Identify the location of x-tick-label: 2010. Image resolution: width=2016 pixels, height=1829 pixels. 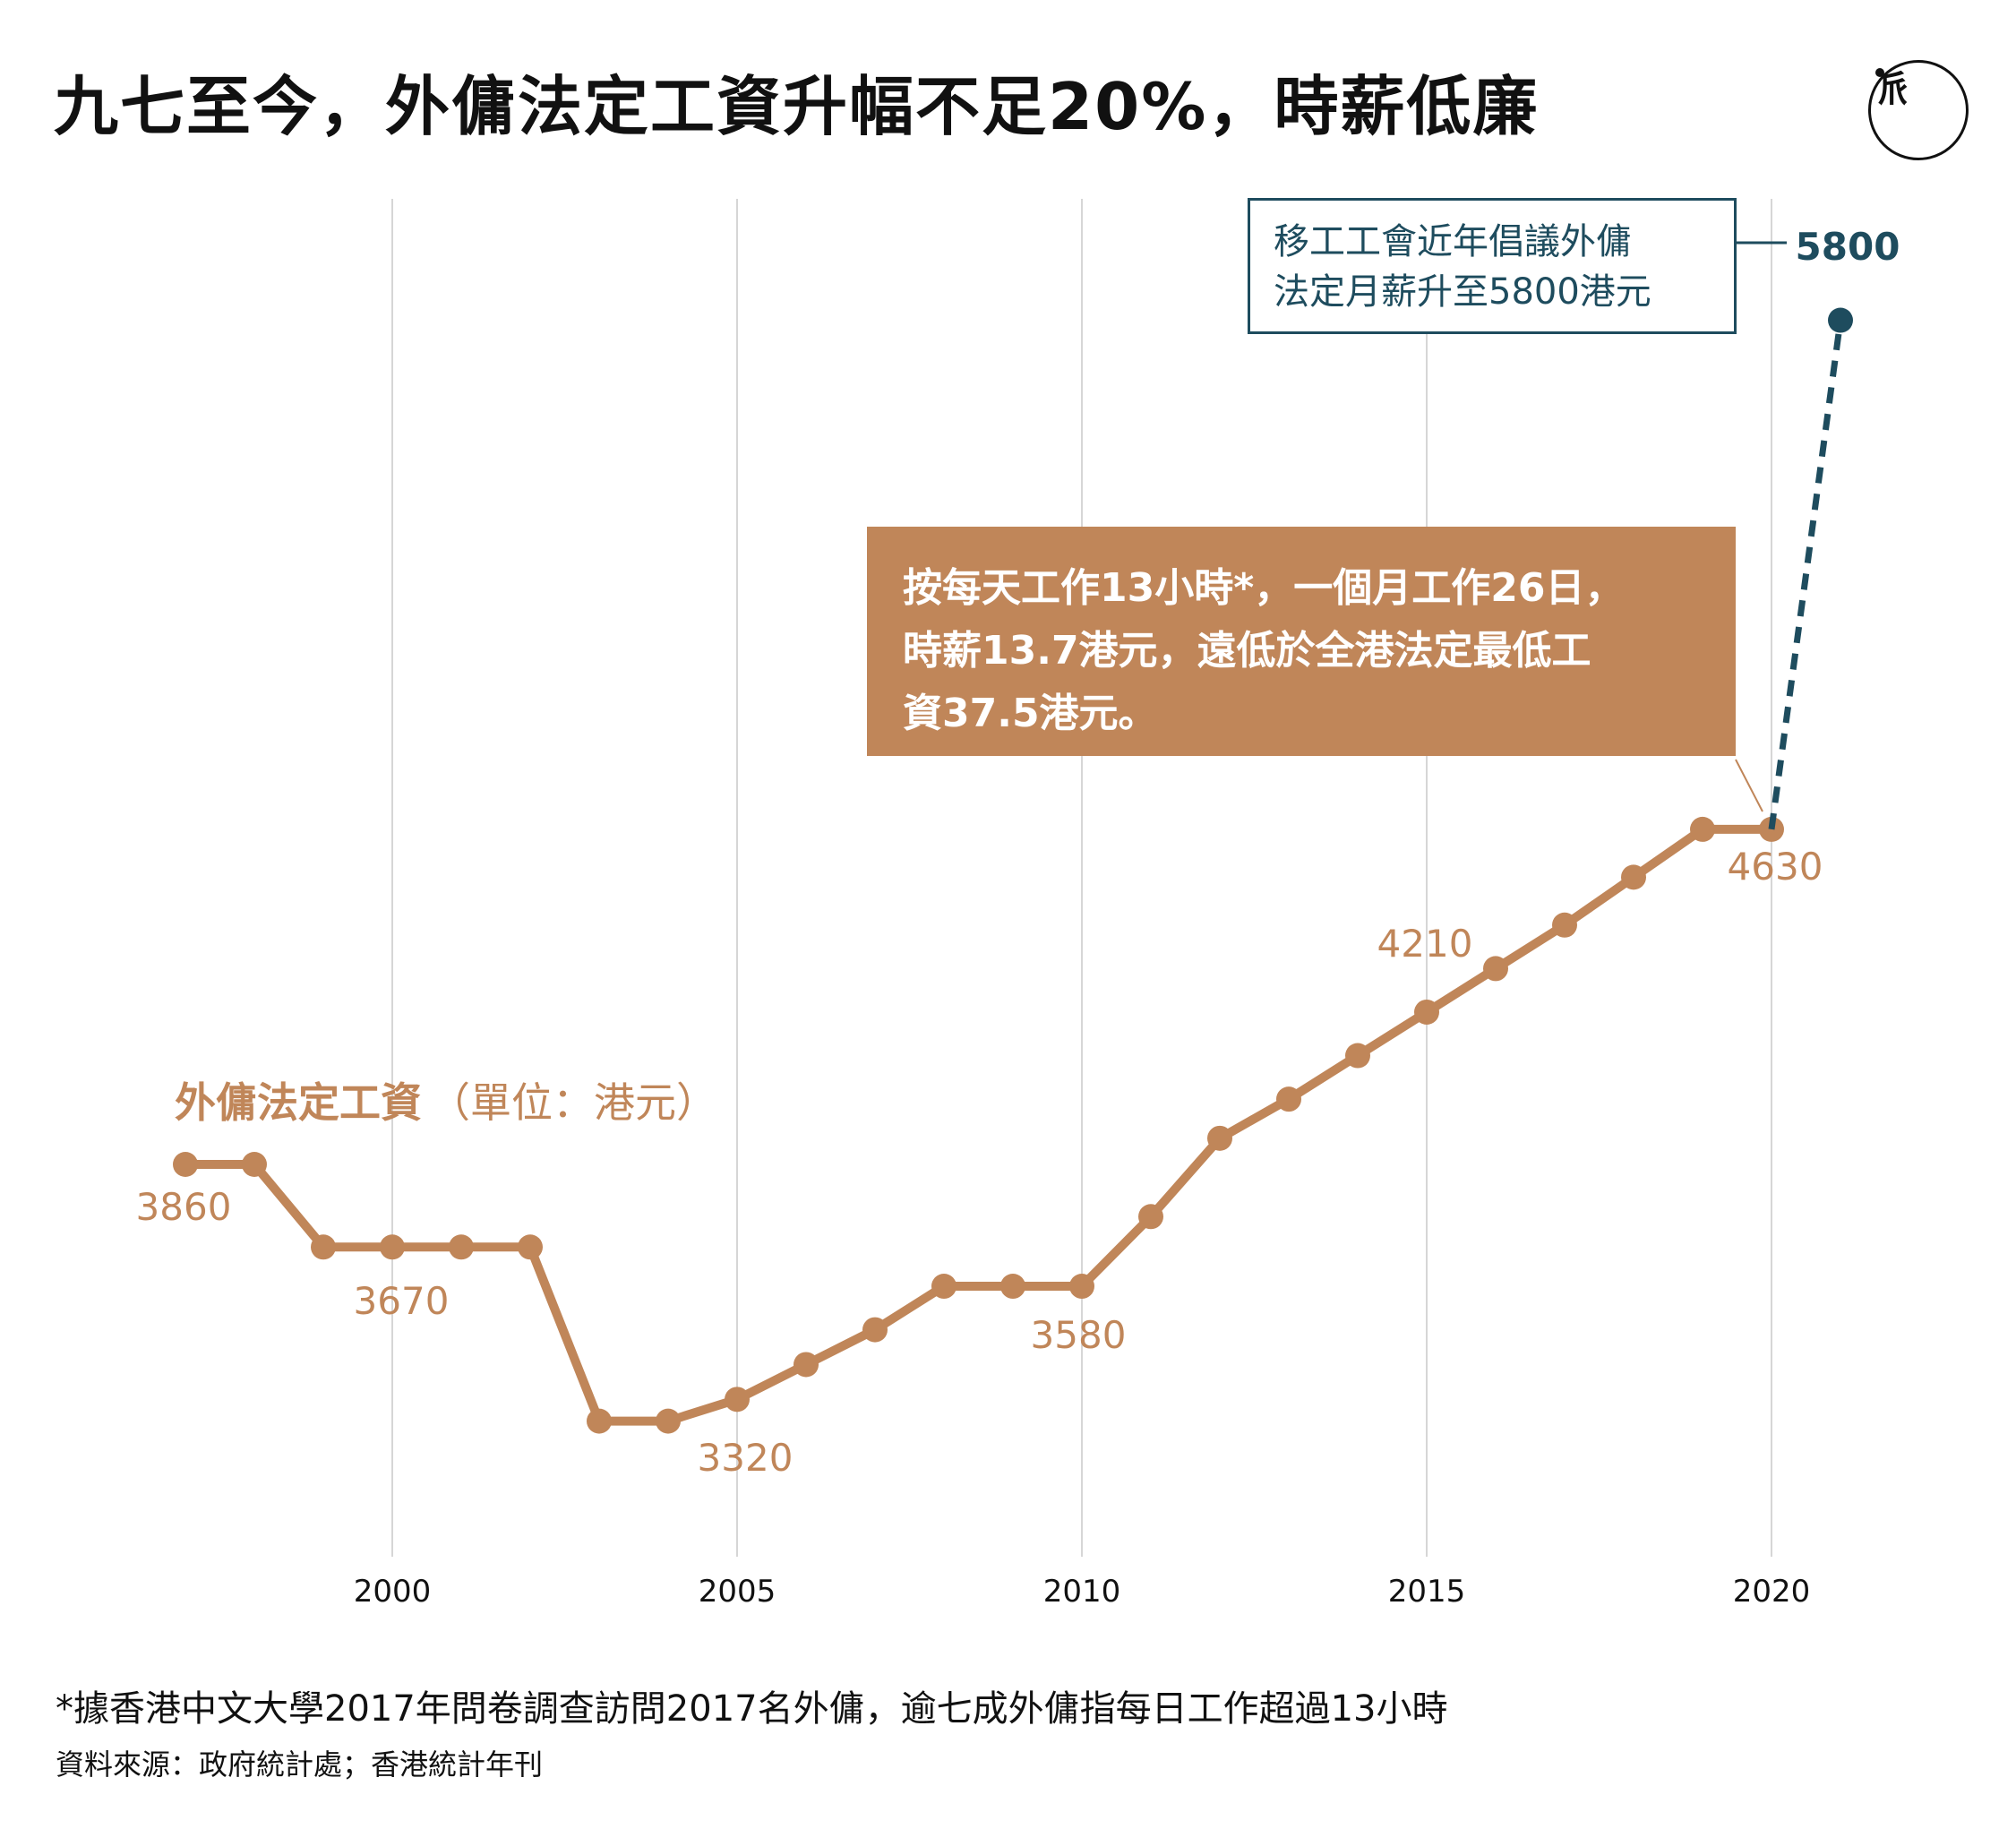
(1082, 1592).